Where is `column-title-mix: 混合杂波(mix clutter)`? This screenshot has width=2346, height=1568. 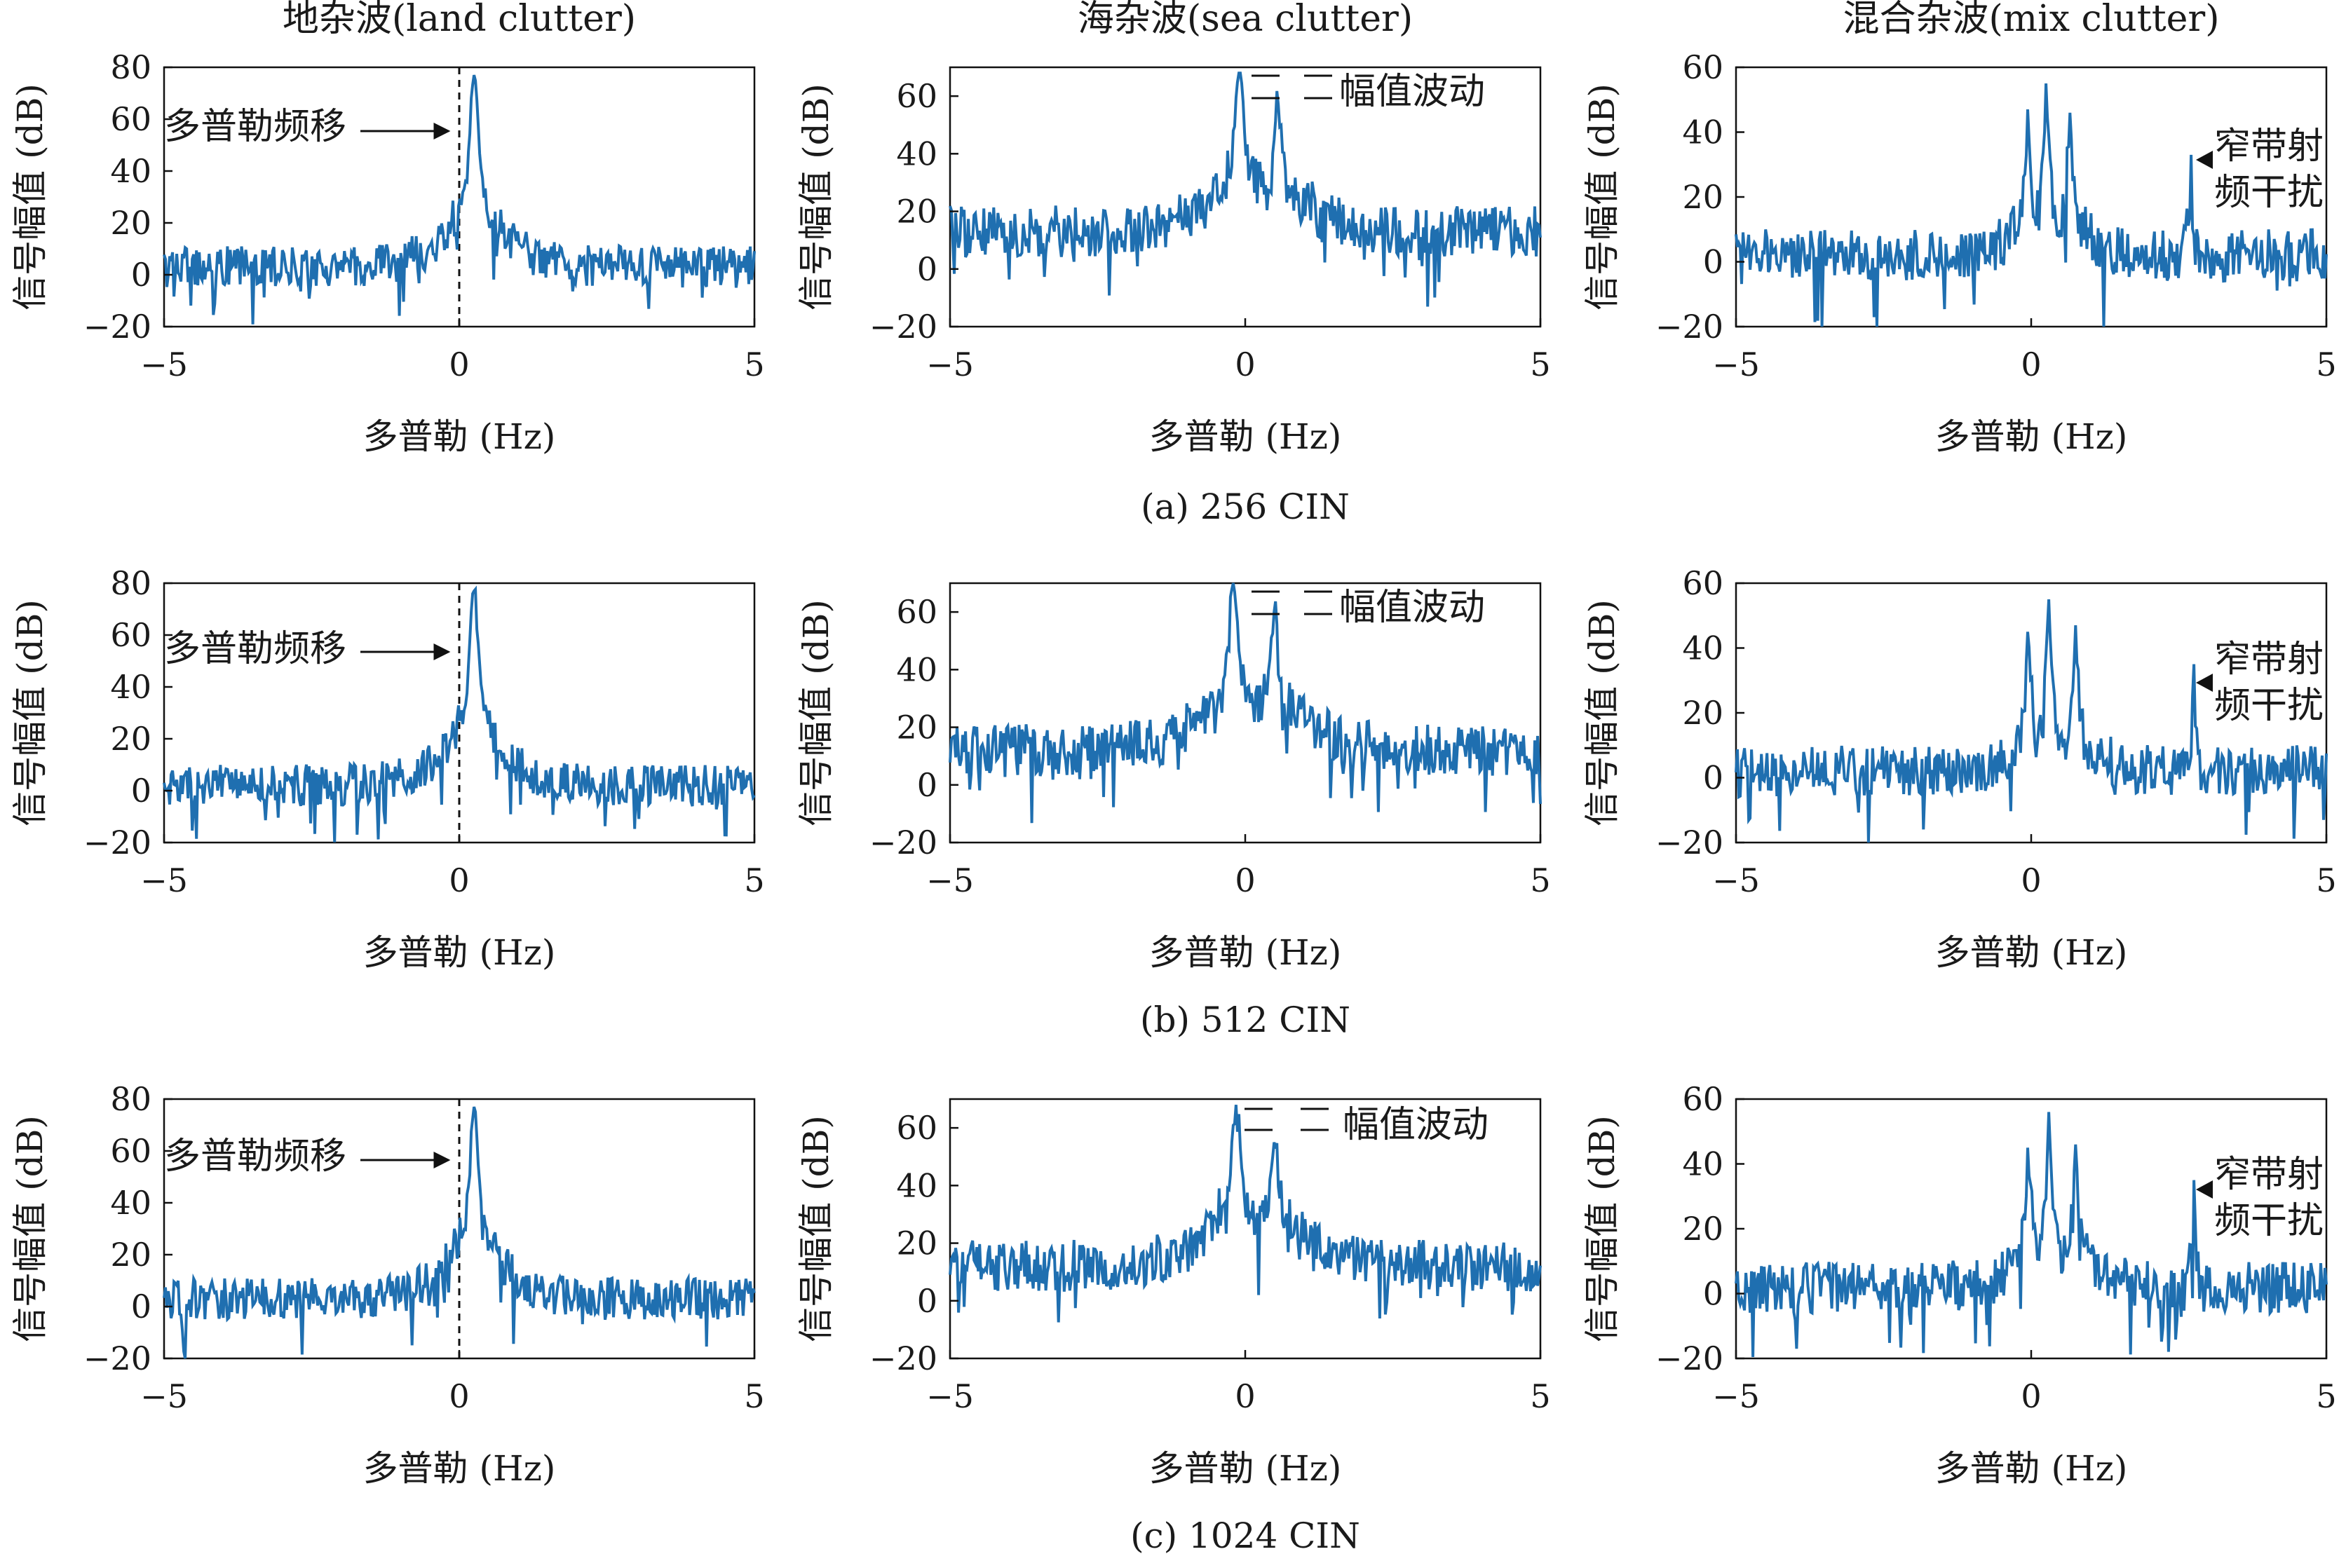 column-title-mix: 混合杂波(mix clutter) is located at coordinates (2031, 20).